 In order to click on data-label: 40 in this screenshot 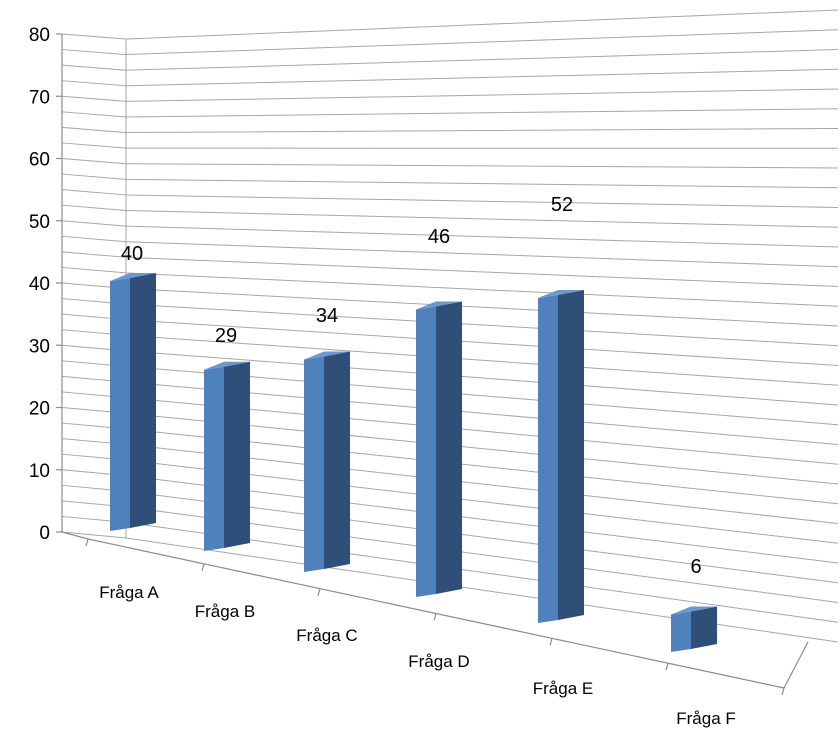, I will do `click(132, 254)`.